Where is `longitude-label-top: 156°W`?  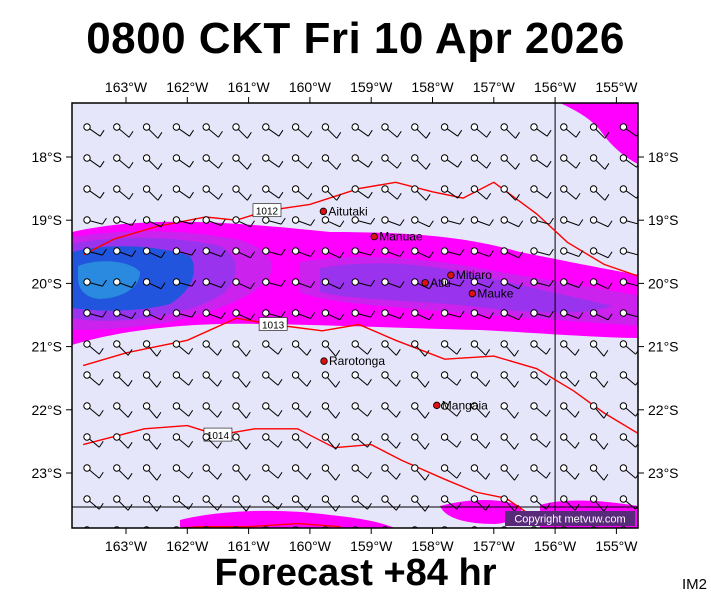
longitude-label-top: 156°W is located at coordinates (555, 87).